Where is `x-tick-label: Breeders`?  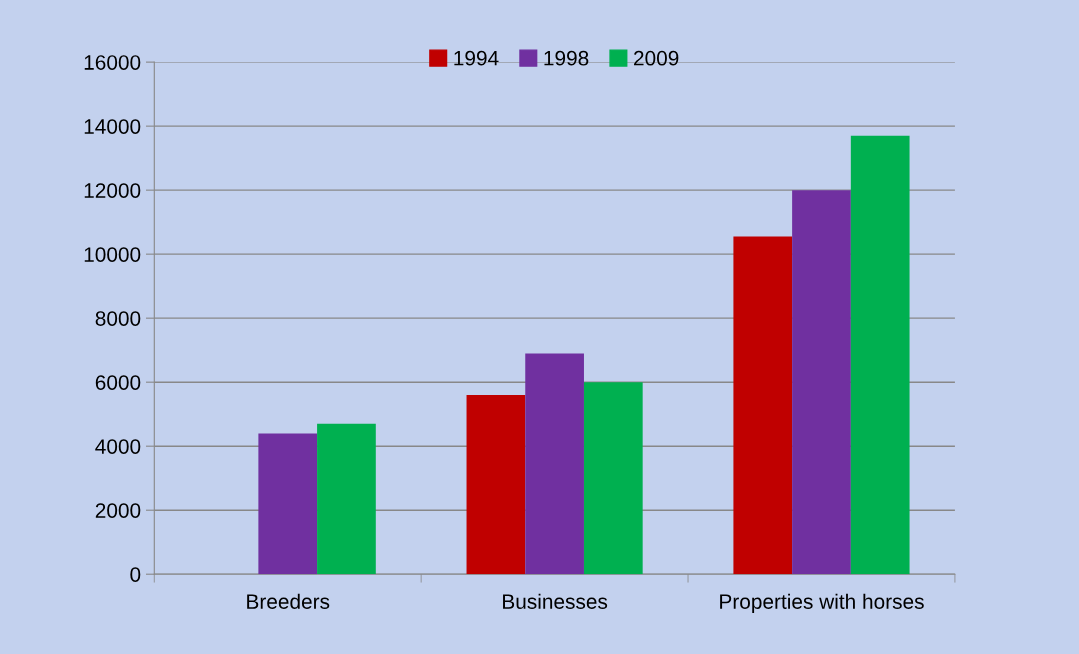 x-tick-label: Breeders is located at coordinates (288, 601).